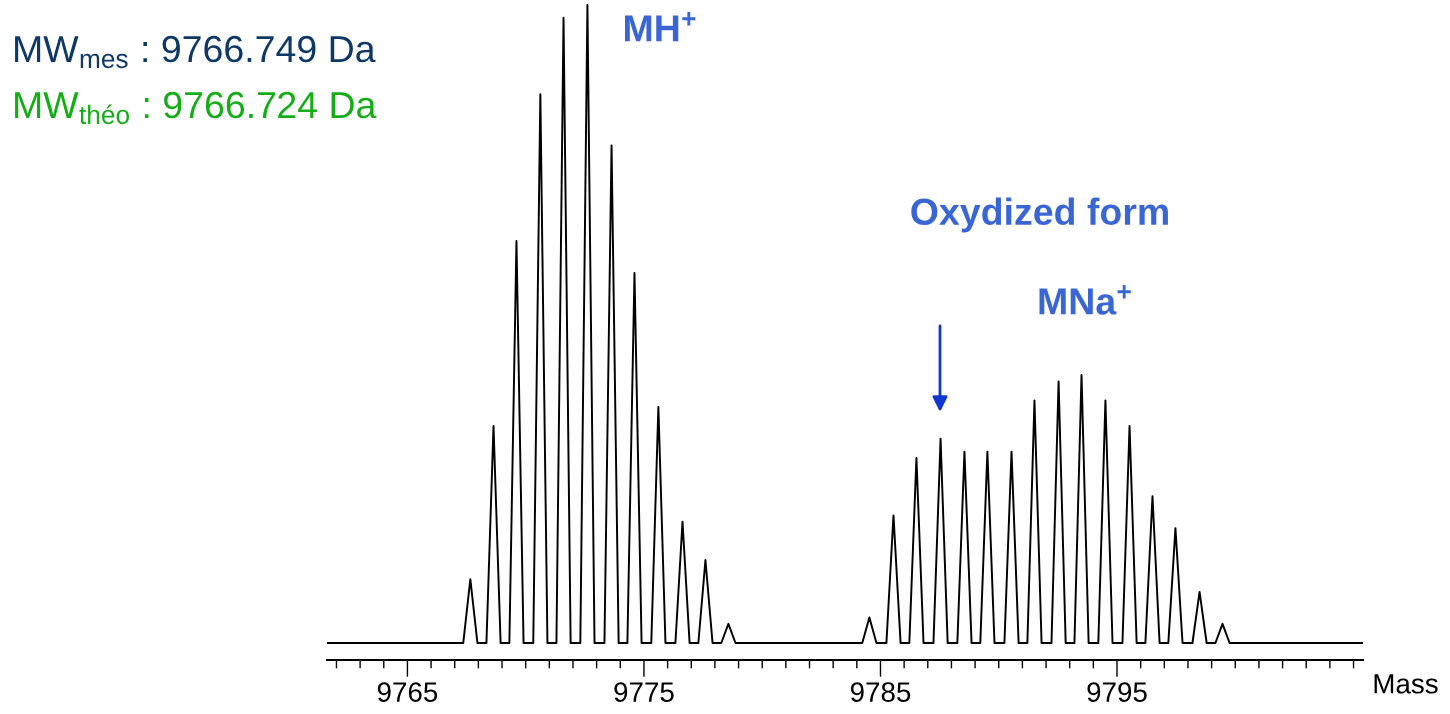  Describe the element at coordinates (660, 27) in the screenshot. I see `annotation: MH$^{+}$` at that location.